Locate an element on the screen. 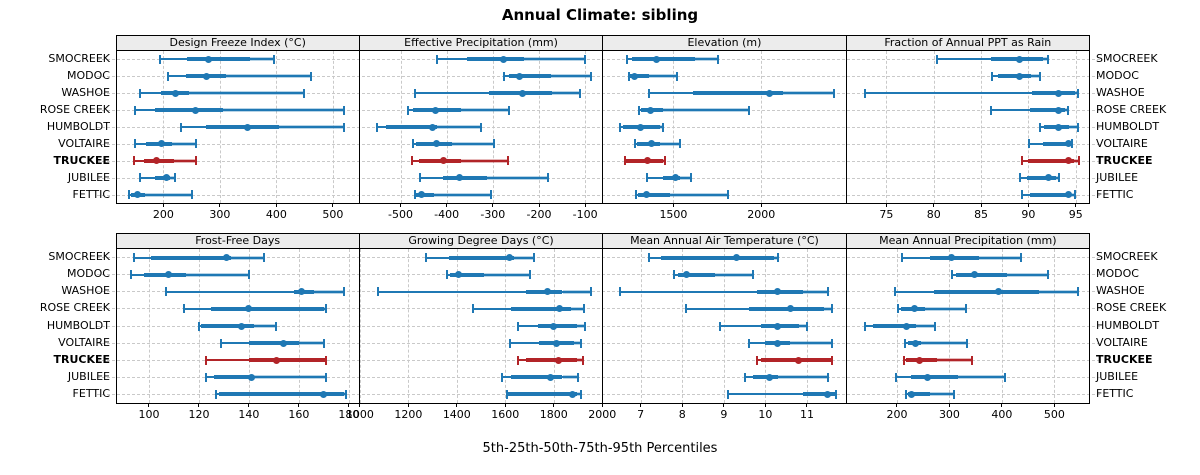 The image size is (1200, 475). panel-strip: Effective Precipitation (mm) is located at coordinates (481, 43).